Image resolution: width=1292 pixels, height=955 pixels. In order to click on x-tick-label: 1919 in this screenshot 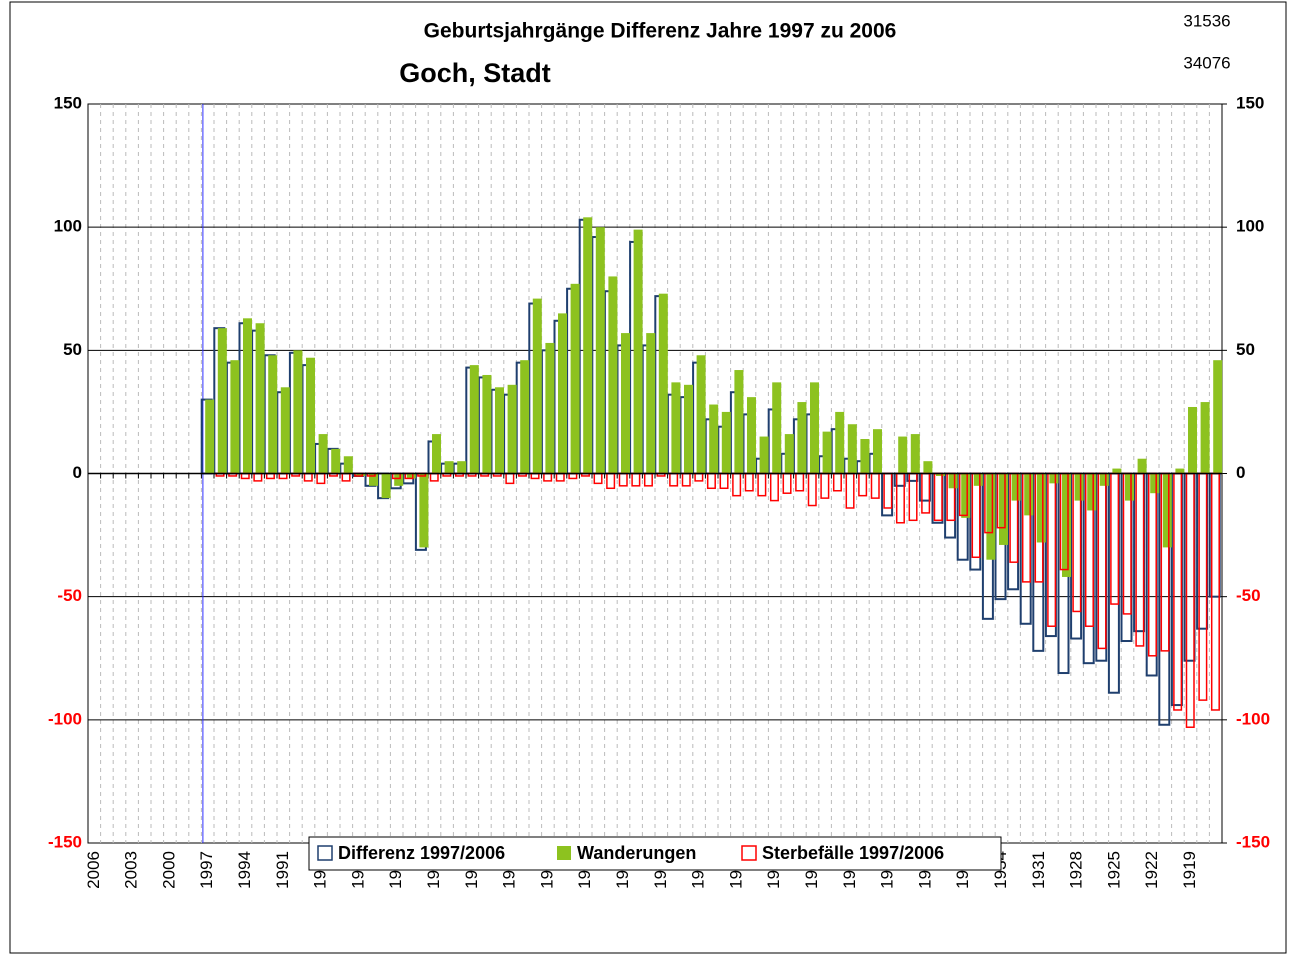, I will do `click(1189, 870)`.